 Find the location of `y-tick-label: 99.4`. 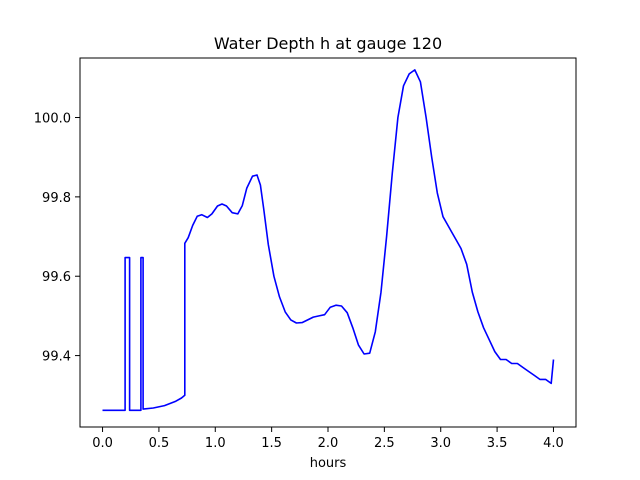

y-tick-label: 99.4 is located at coordinates (56, 357).